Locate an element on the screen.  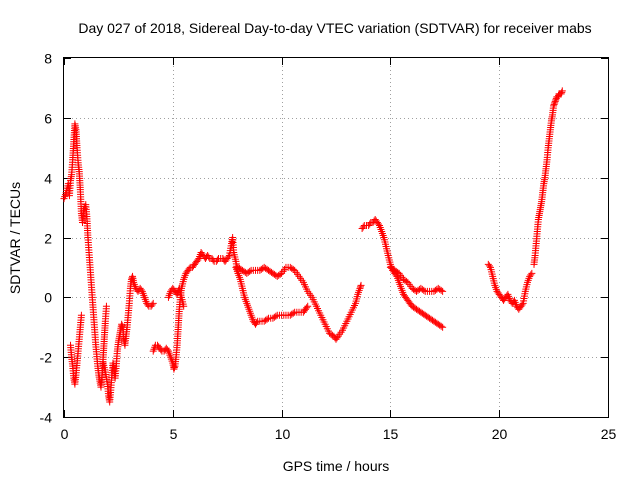
y-tick-label: 2 is located at coordinates (48, 239).